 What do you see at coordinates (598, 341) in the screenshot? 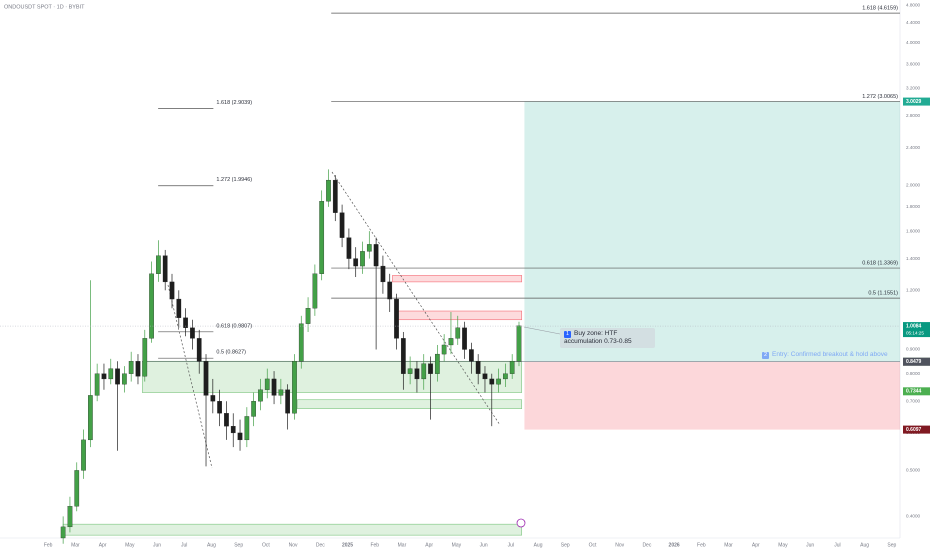
I see `annotation-text: accumulation 0.73-0.85` at bounding box center [598, 341].